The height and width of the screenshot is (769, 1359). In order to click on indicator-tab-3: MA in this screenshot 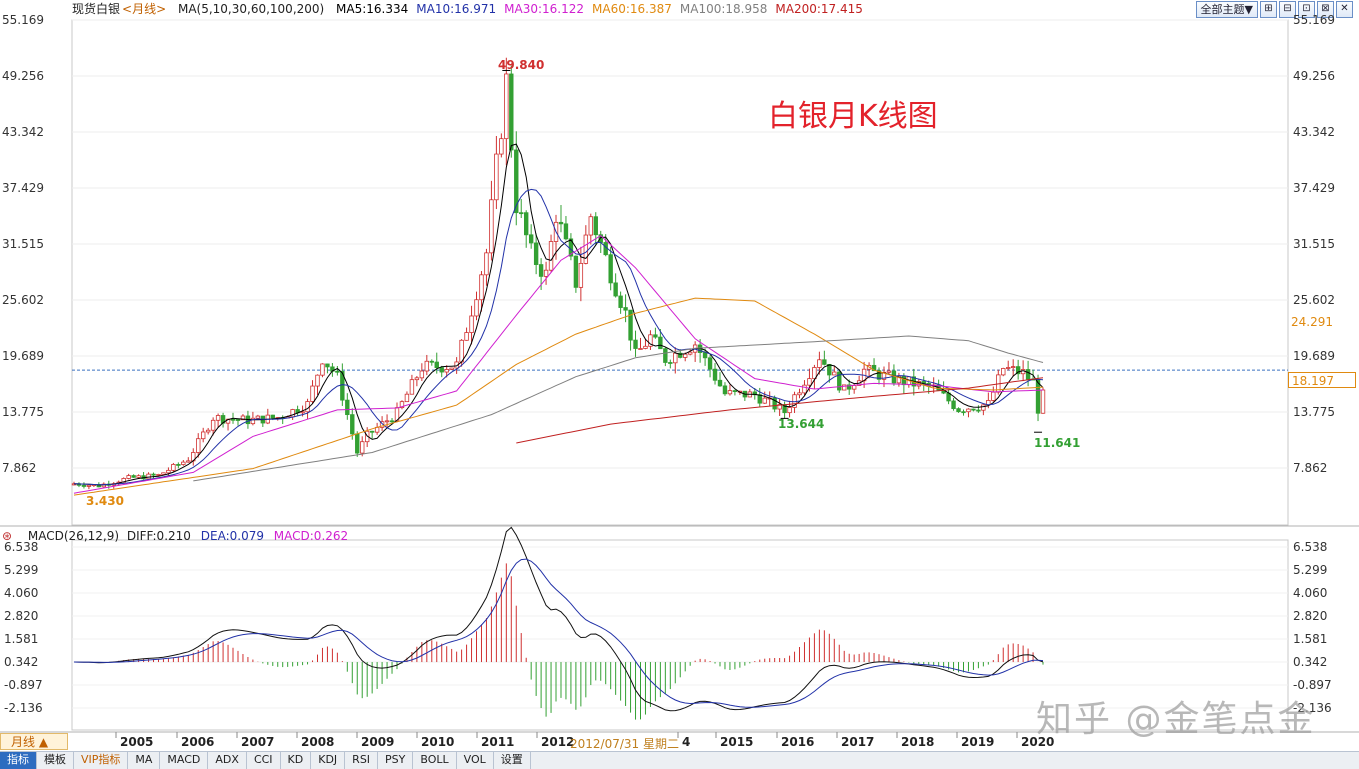, I will do `click(144, 760)`.